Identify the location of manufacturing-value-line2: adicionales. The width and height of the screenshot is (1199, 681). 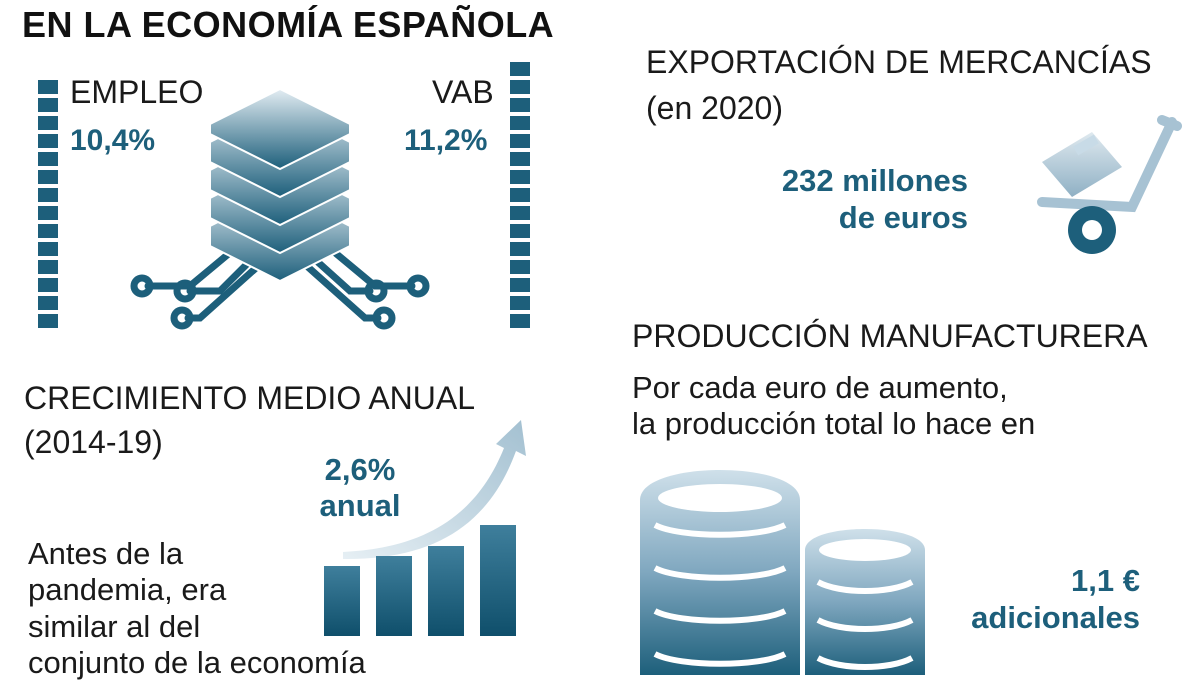
(1055, 618).